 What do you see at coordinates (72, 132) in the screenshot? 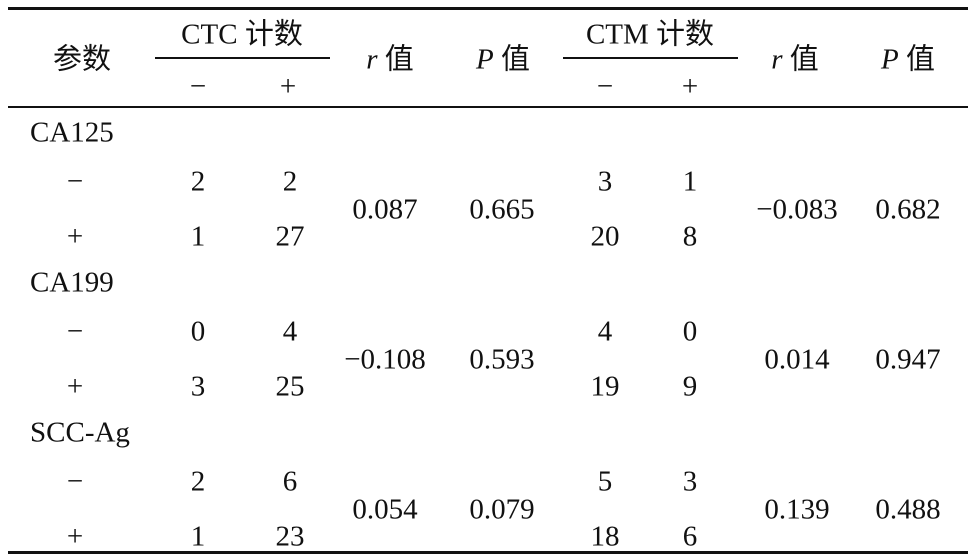
I see `group-name: CA125` at bounding box center [72, 132].